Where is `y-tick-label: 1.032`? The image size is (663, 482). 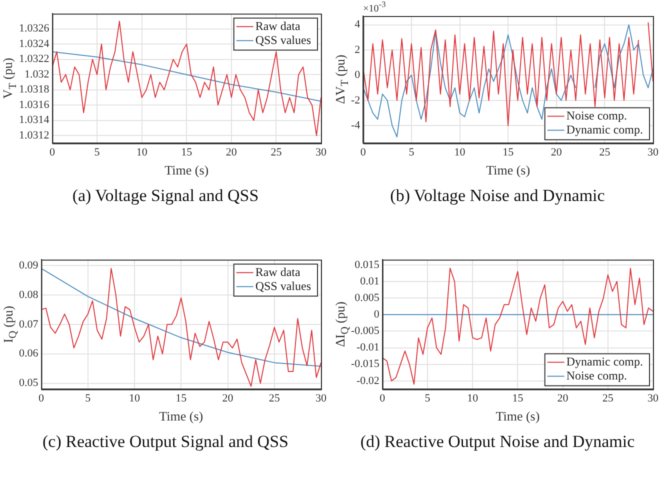
y-tick-label: 1.032 is located at coordinates (37, 74).